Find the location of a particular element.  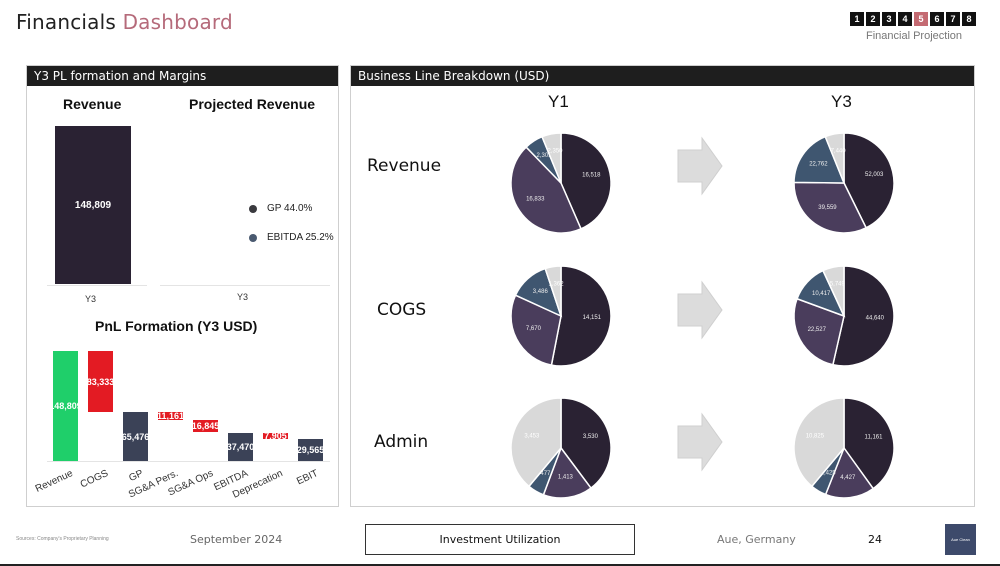

page-button-3: 3 is located at coordinates (889, 19).